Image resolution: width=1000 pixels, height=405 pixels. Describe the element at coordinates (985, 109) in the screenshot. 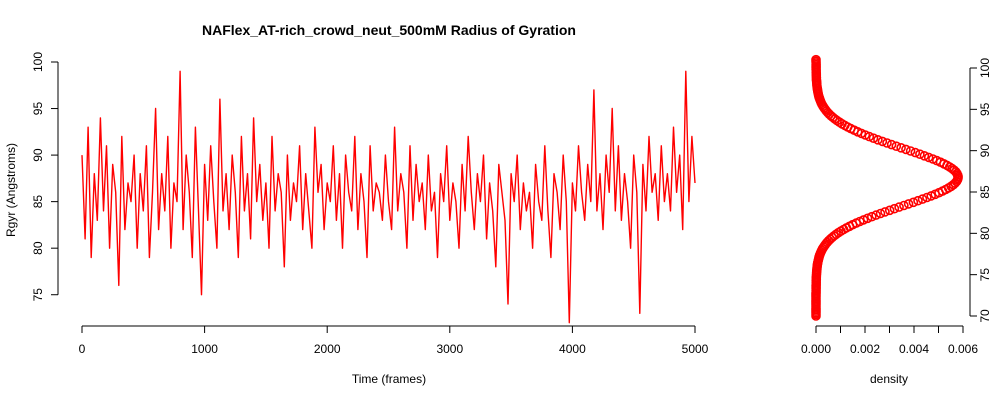

I see `density-y-tick-label: 95` at that location.